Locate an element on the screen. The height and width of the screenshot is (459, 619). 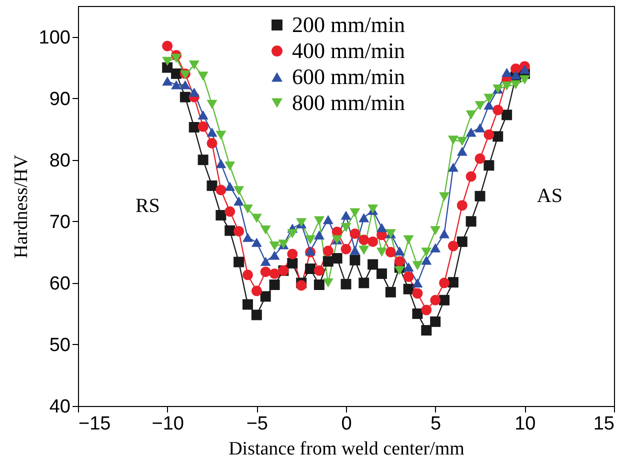
y-tick-label: 80 is located at coordinates (59, 161).